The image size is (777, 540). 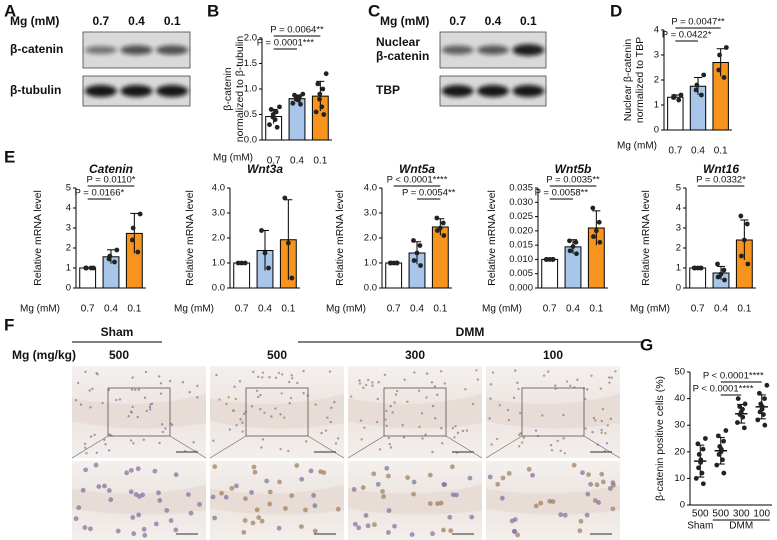 I want to click on y-axis-label: β-catenin positive cells (%), so click(x=660, y=438).